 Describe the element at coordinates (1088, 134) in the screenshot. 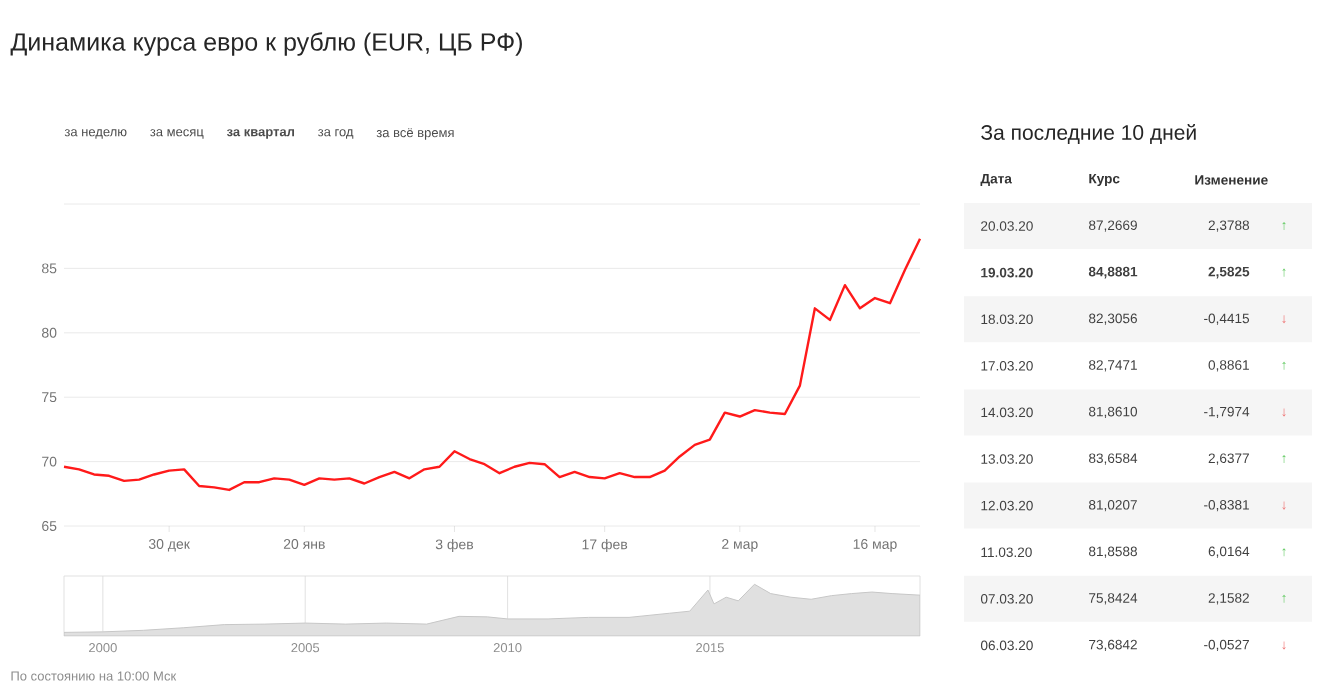

I see `text: За последние 10 дней` at that location.